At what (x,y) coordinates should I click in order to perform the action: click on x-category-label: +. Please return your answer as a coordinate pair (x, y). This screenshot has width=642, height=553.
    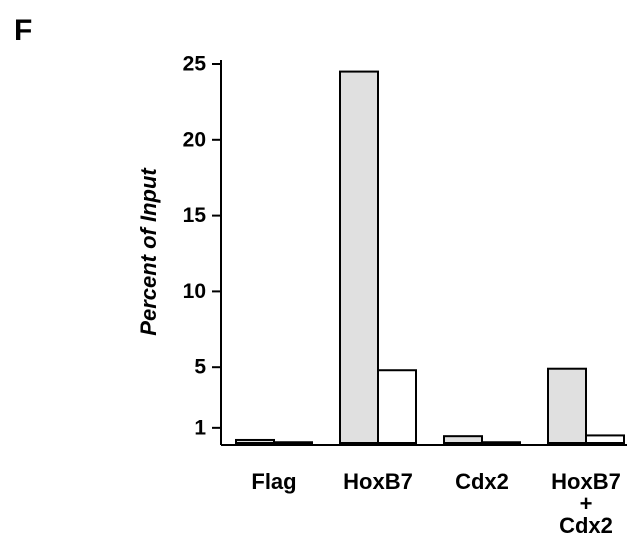
    Looking at the image, I should click on (586, 503).